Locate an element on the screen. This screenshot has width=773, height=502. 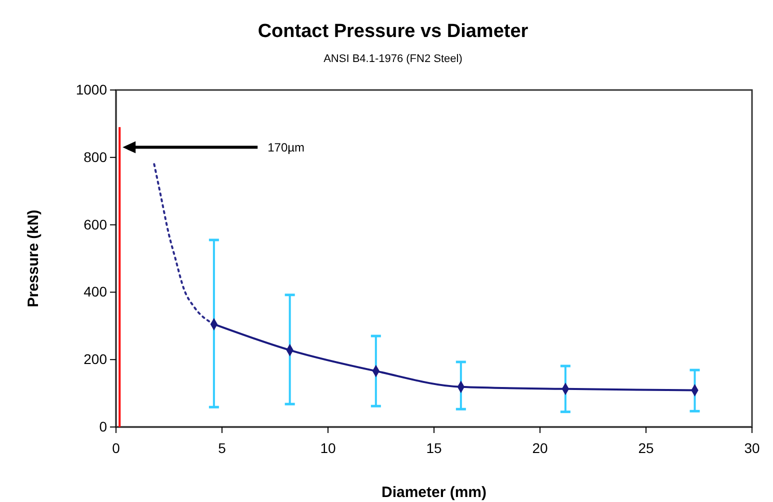
x-tick-label: 30 is located at coordinates (752, 448).